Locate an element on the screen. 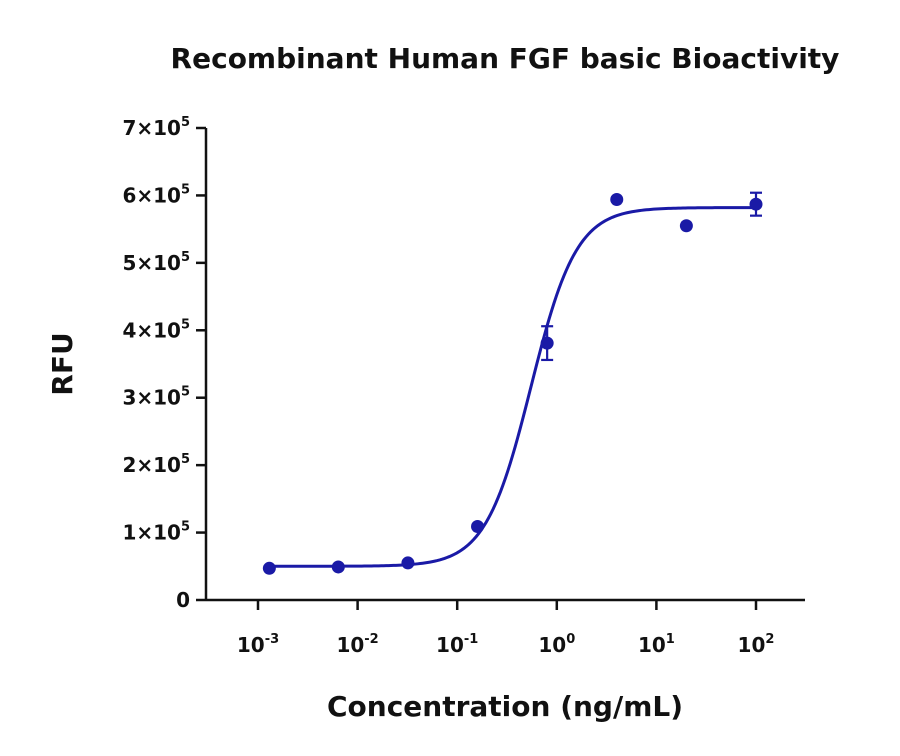 This screenshot has width=900, height=756. x-tick-label: 10-3 is located at coordinates (258, 644).